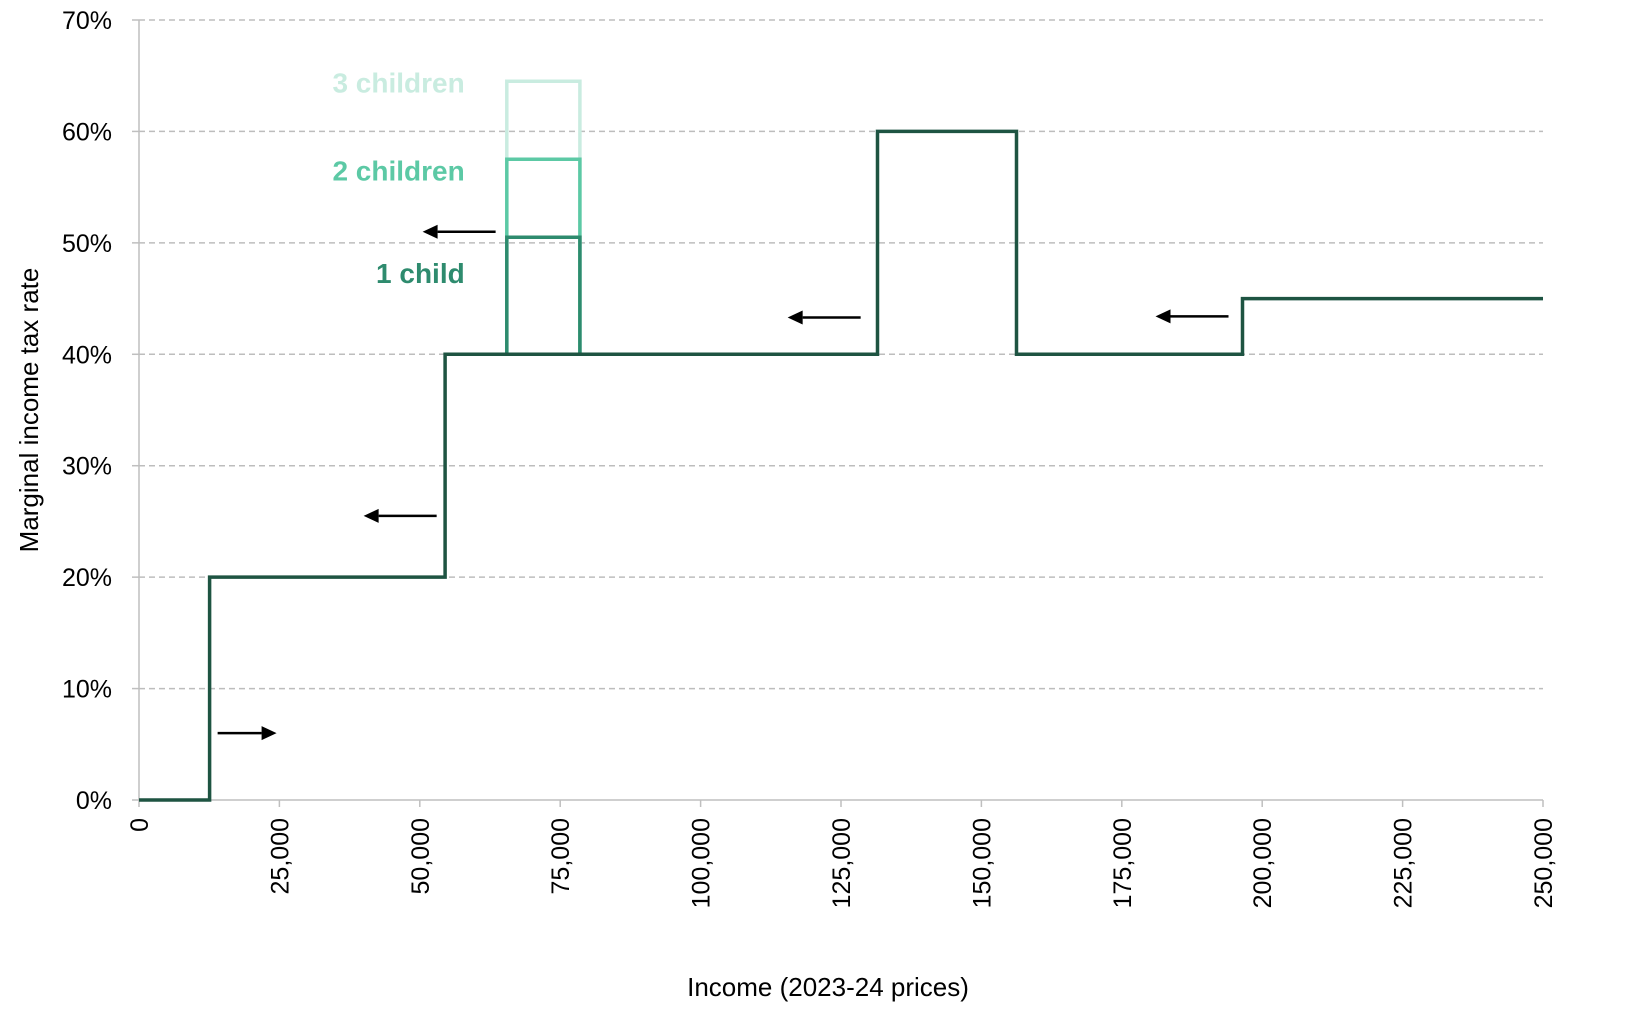  I want to click on y-tick-label: 10%, so click(87, 690).